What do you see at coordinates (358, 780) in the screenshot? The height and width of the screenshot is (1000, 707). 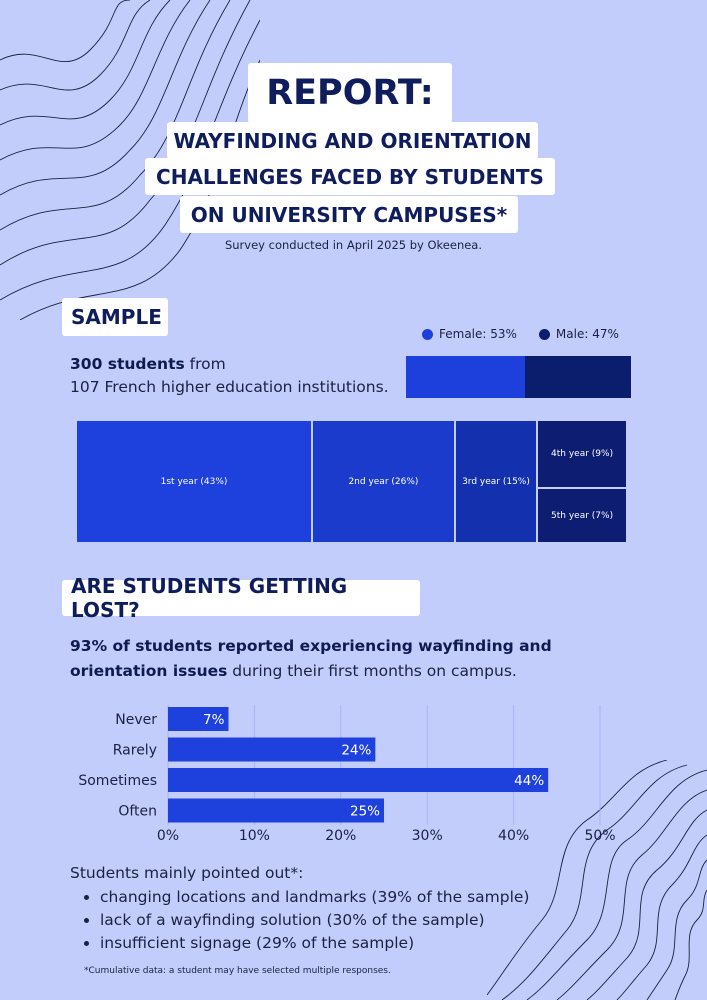 I see `bar-sometimes` at bounding box center [358, 780].